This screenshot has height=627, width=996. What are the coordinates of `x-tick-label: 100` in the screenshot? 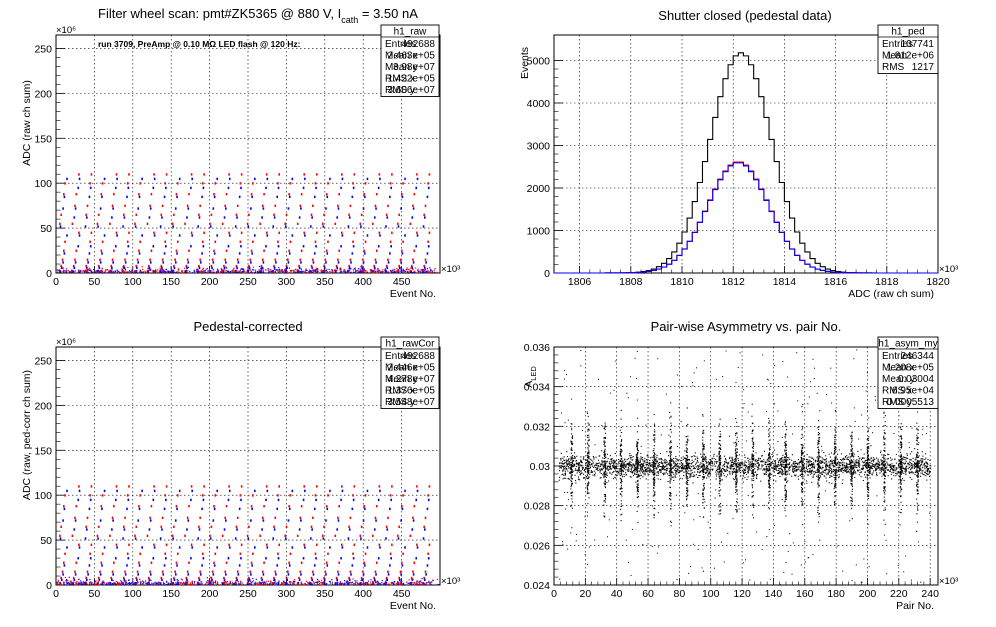 It's located at (133, 594).